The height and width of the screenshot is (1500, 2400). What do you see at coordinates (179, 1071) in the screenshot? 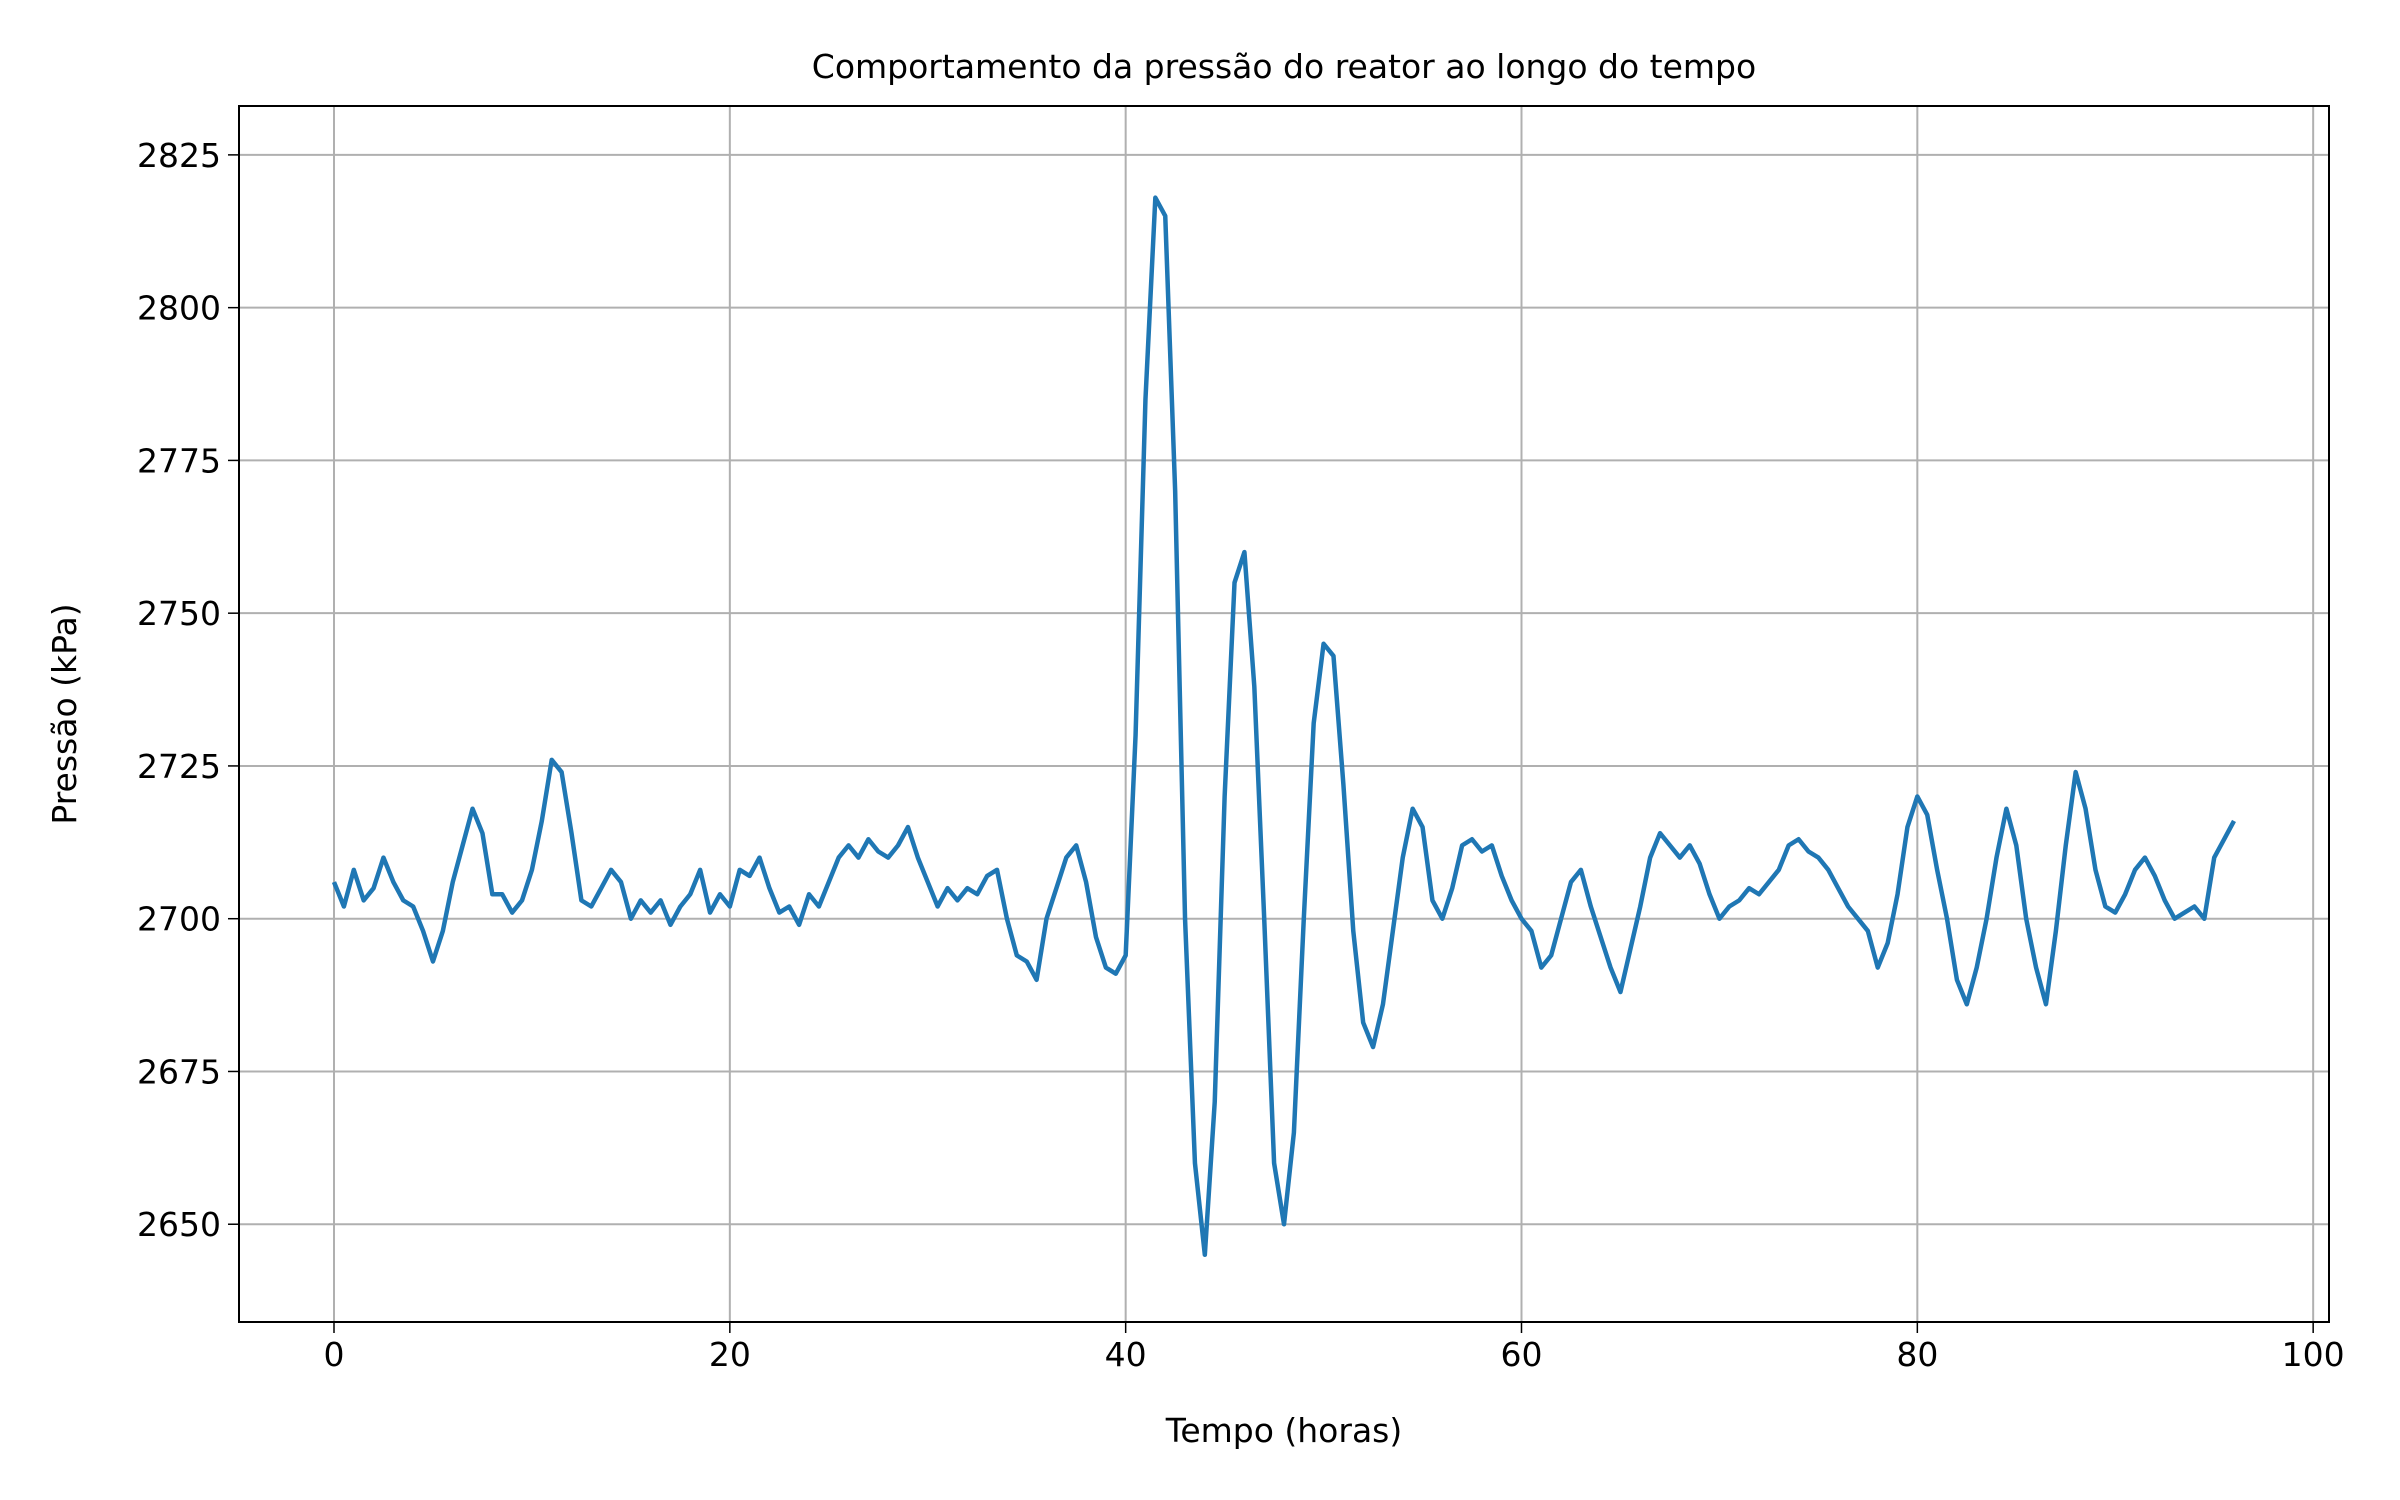
I see `y-tick-label: 2675` at bounding box center [179, 1071].